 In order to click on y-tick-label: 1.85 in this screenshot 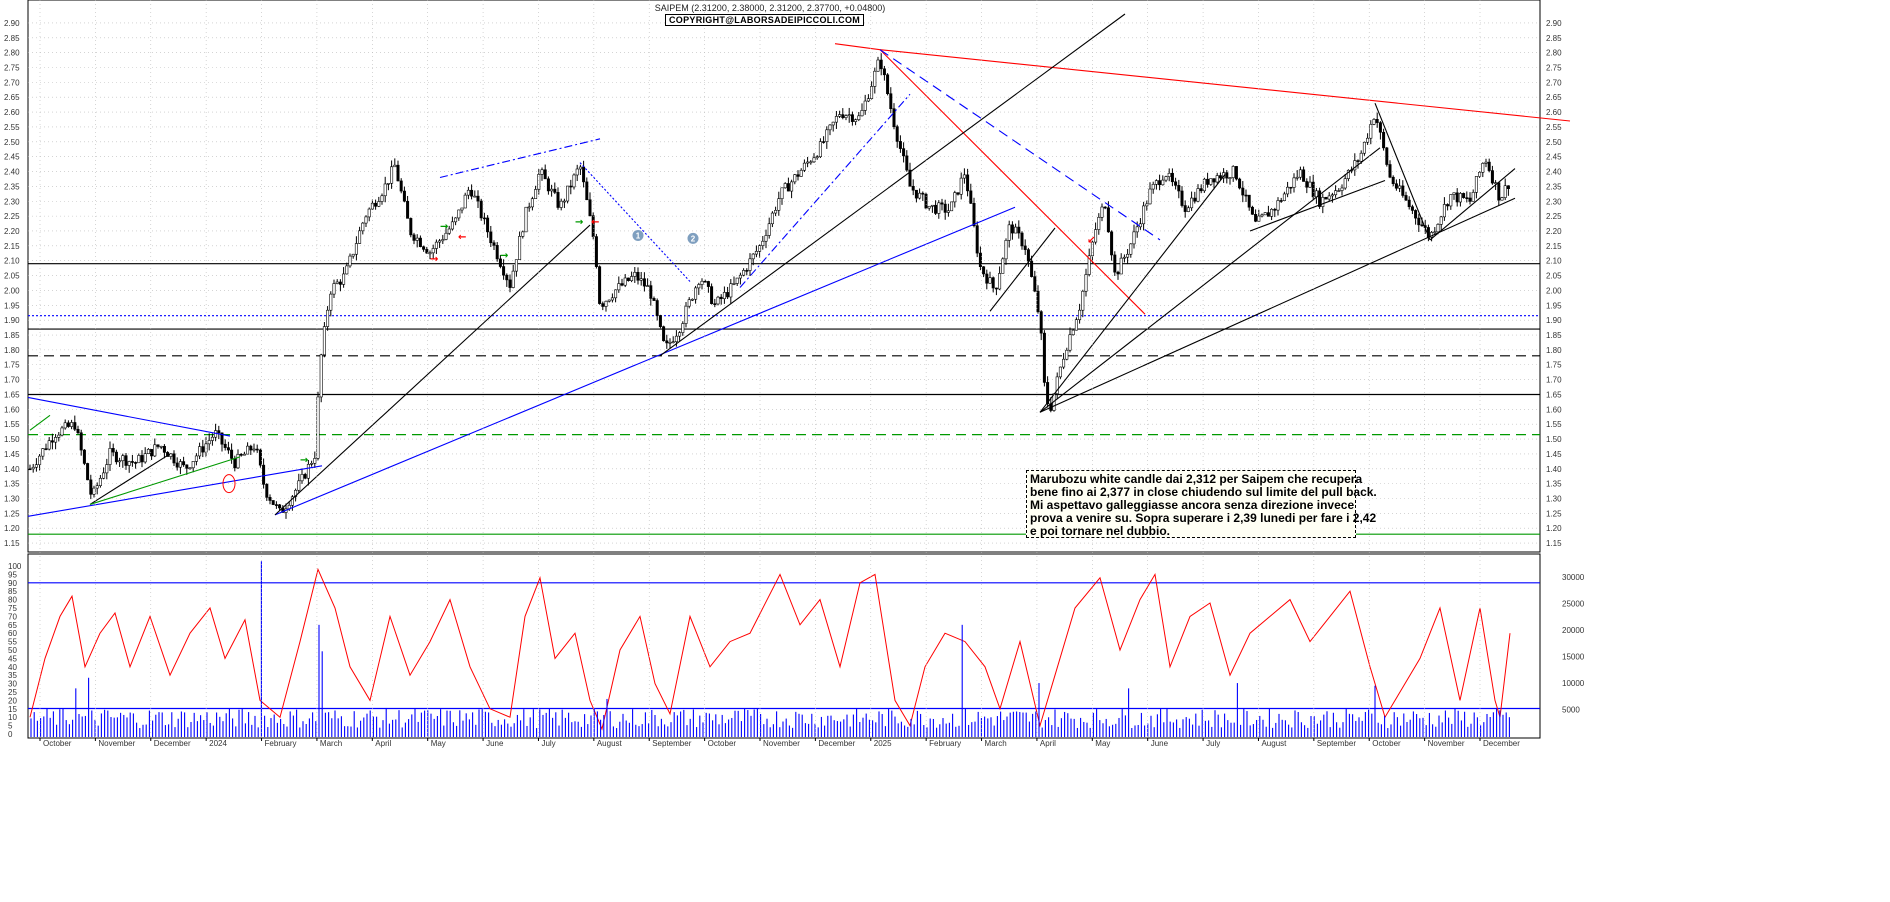, I will do `click(12, 335)`.